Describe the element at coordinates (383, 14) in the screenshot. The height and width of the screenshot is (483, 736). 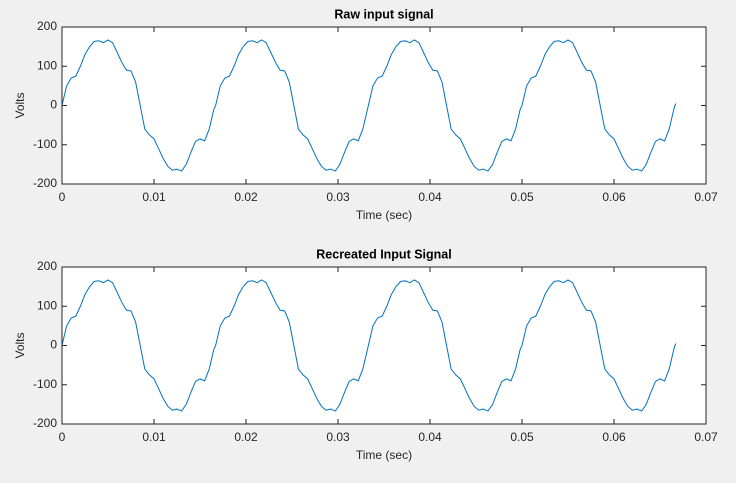
I see `chart-title: Raw input signal` at that location.